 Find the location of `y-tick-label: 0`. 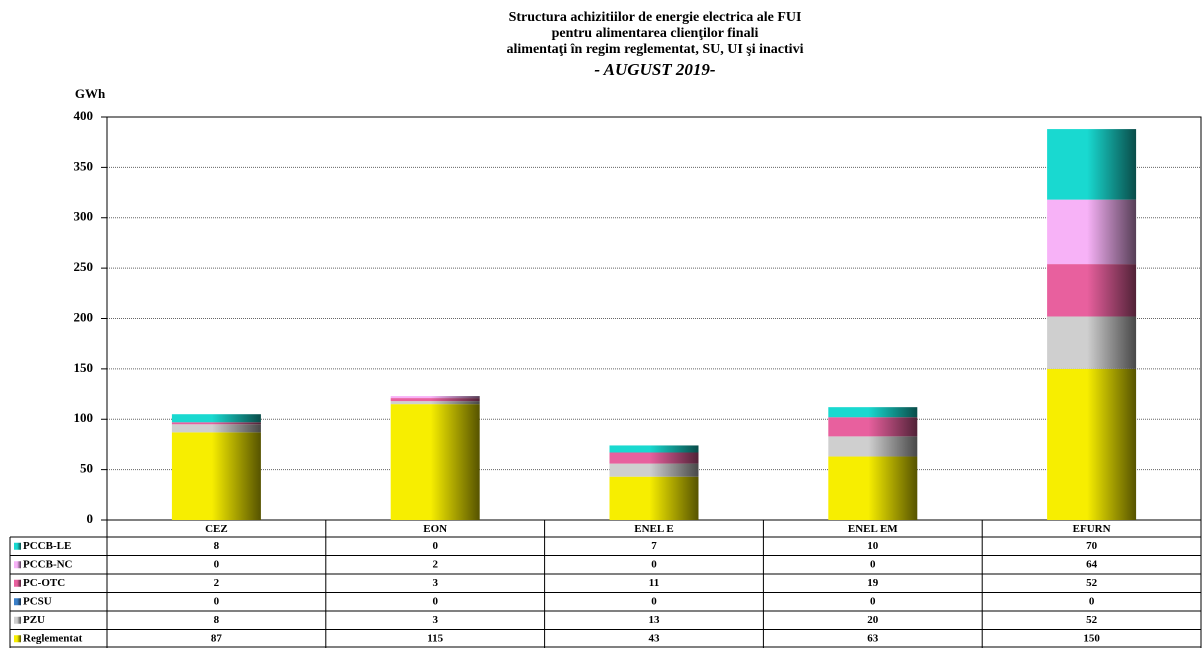

y-tick-label: 0 is located at coordinates (90, 518).